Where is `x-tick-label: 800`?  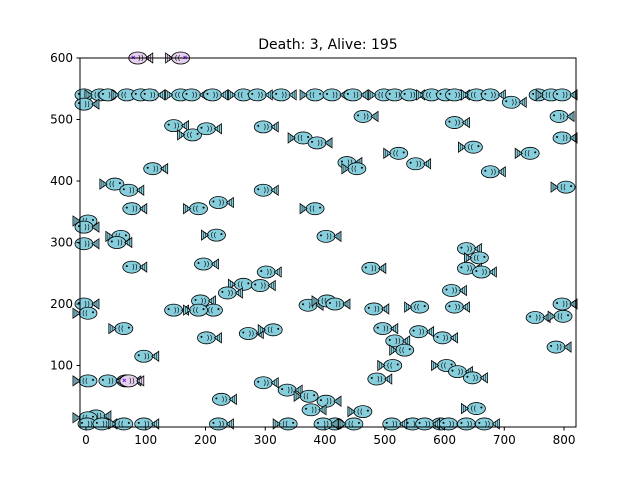 x-tick-label: 800 is located at coordinates (564, 440).